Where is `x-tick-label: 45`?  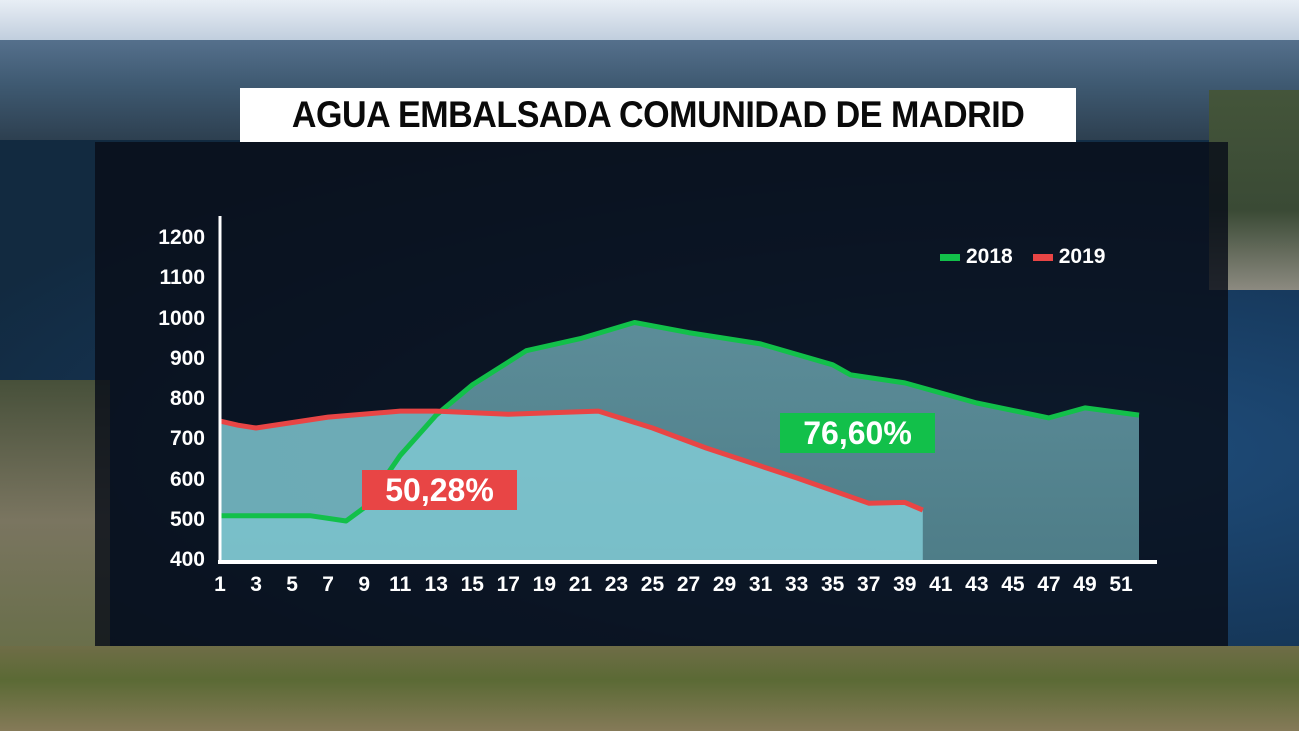
x-tick-label: 45 is located at coordinates (1013, 584).